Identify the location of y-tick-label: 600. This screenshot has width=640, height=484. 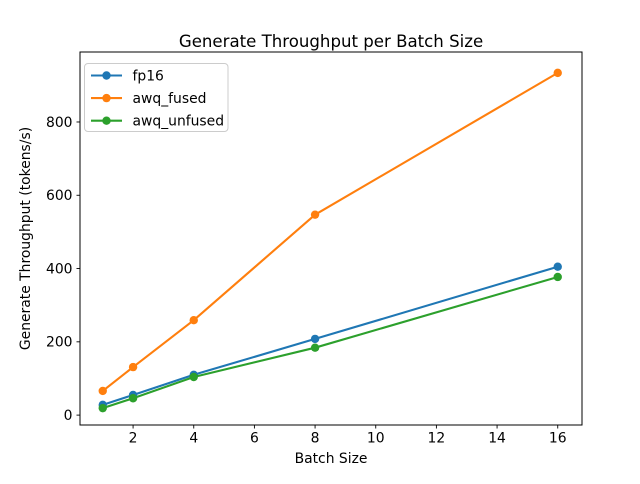
(59, 196).